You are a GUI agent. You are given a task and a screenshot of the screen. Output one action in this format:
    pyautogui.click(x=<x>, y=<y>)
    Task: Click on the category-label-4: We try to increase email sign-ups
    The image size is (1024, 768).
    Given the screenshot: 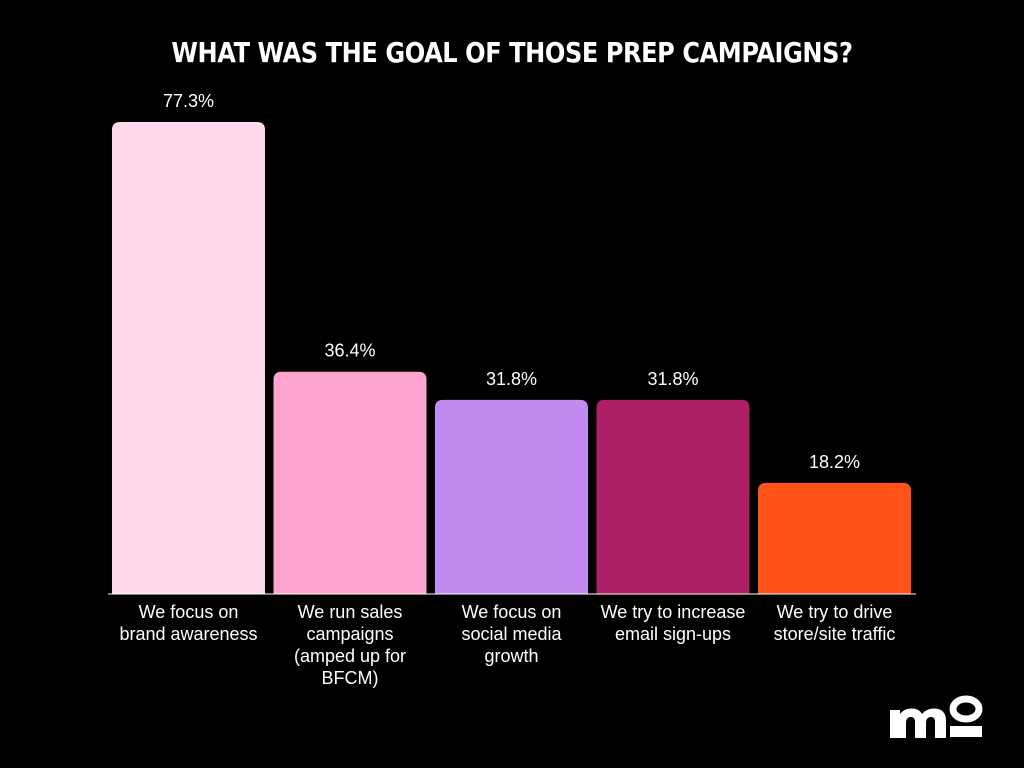 What is the action you would take?
    pyautogui.click(x=673, y=623)
    